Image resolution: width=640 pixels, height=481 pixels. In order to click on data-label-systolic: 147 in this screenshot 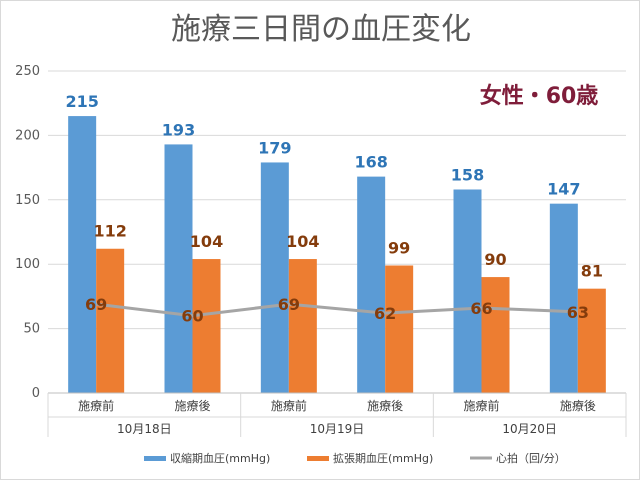, I will do `click(563, 189)`.